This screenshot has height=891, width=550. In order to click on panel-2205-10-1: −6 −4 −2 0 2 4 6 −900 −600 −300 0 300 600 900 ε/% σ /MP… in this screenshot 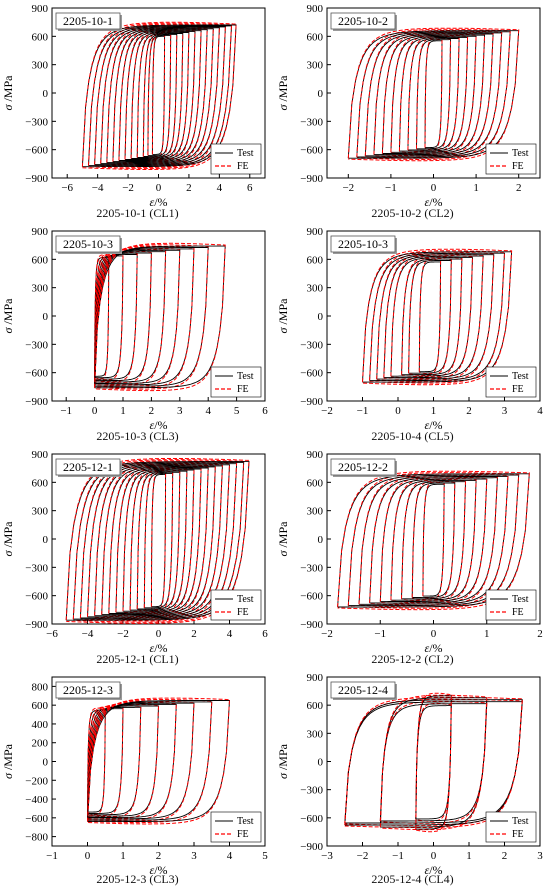, I will do `click(133, 106)`.